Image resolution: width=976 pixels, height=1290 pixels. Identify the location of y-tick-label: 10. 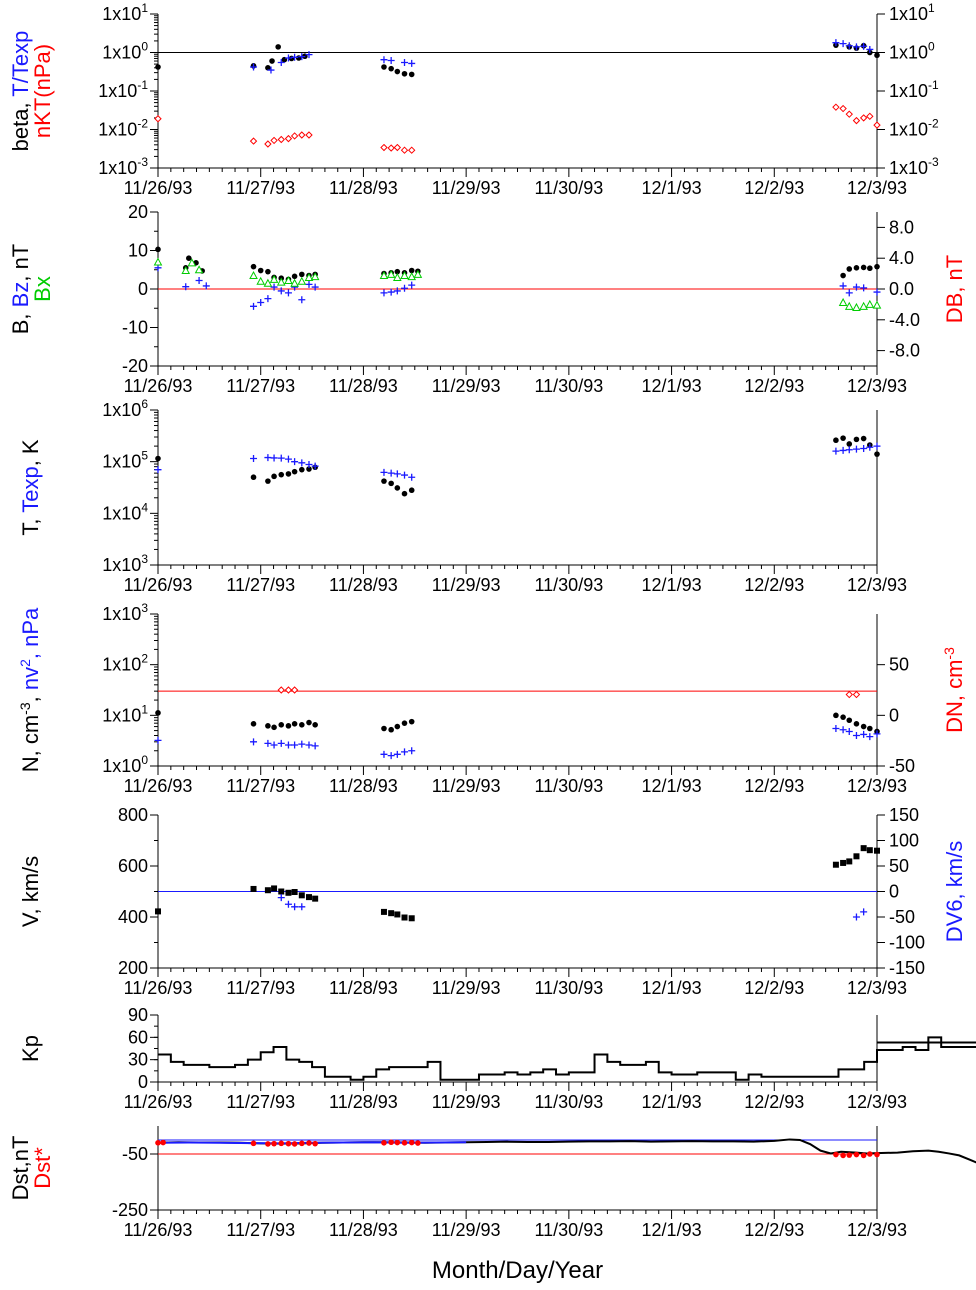
(138, 251).